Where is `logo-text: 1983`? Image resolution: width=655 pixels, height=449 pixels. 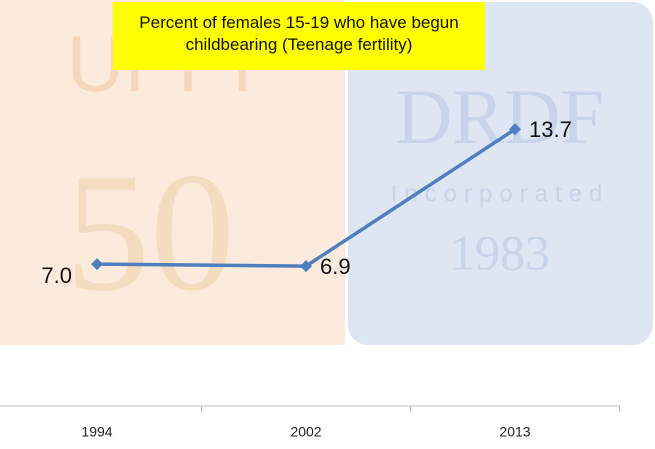
logo-text: 1983 is located at coordinates (500, 252).